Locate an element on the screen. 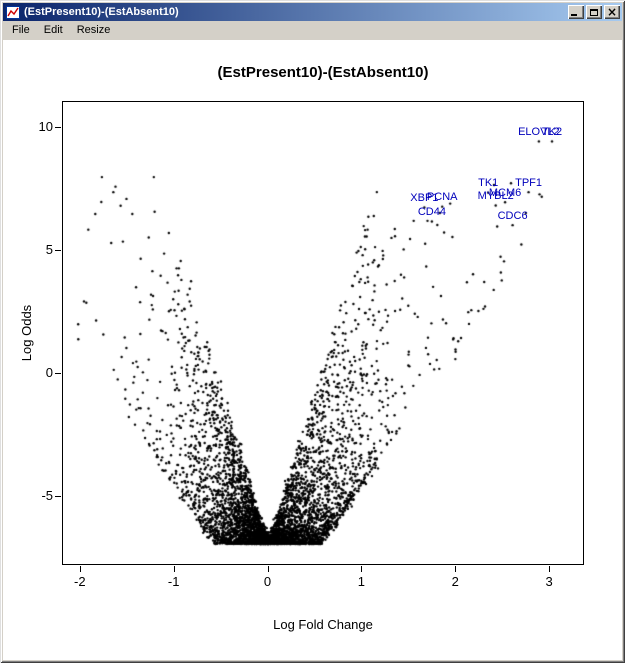 This screenshot has height=663, width=625. maximize-button is located at coordinates (594, 12).